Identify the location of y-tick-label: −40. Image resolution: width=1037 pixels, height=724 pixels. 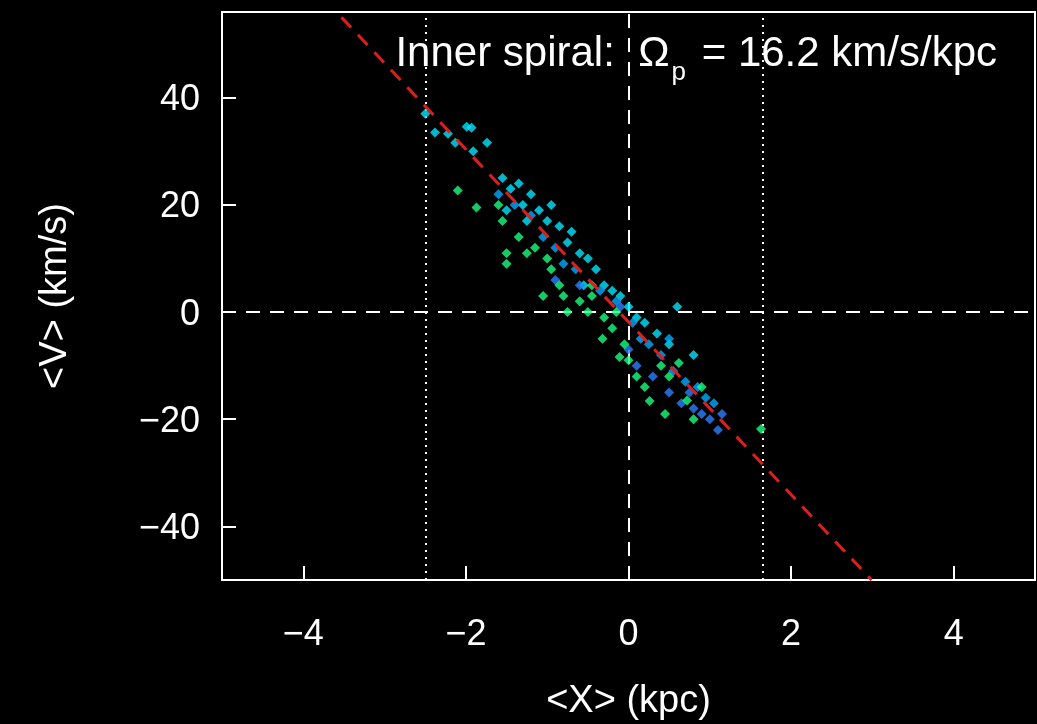
(169, 526).